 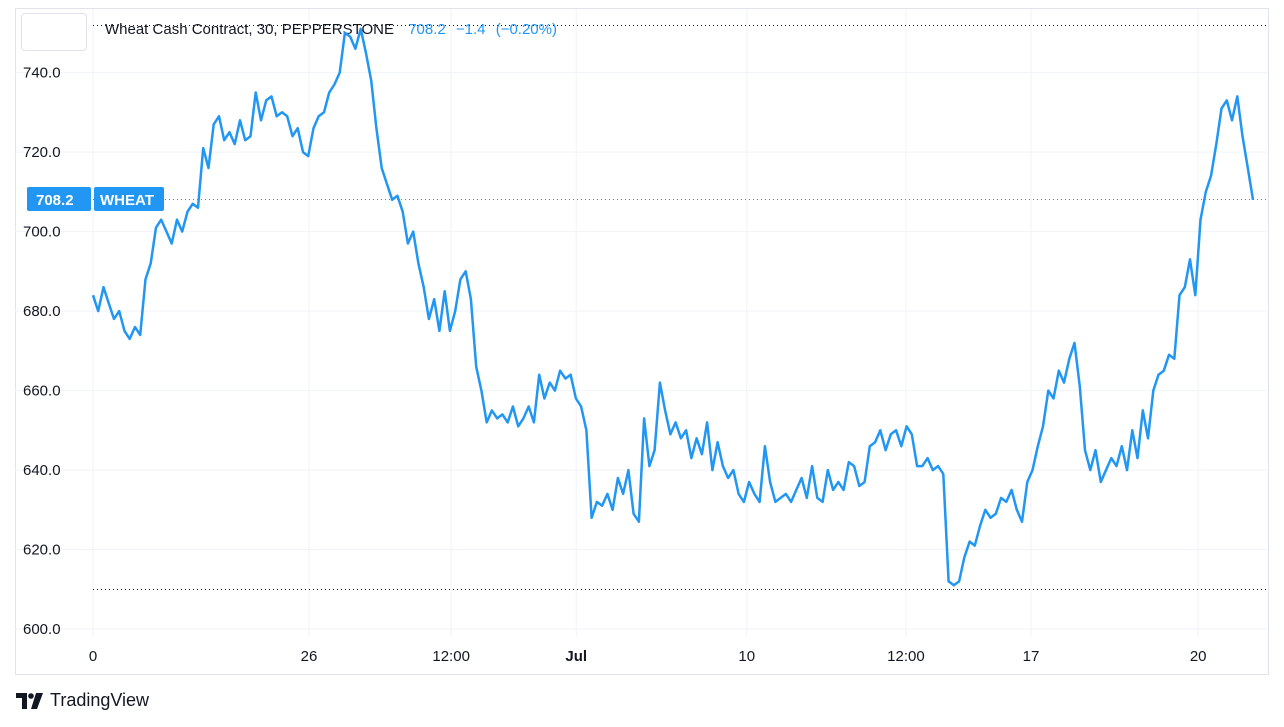 I want to click on price-tag-symbol: WHEAT, so click(x=127, y=200).